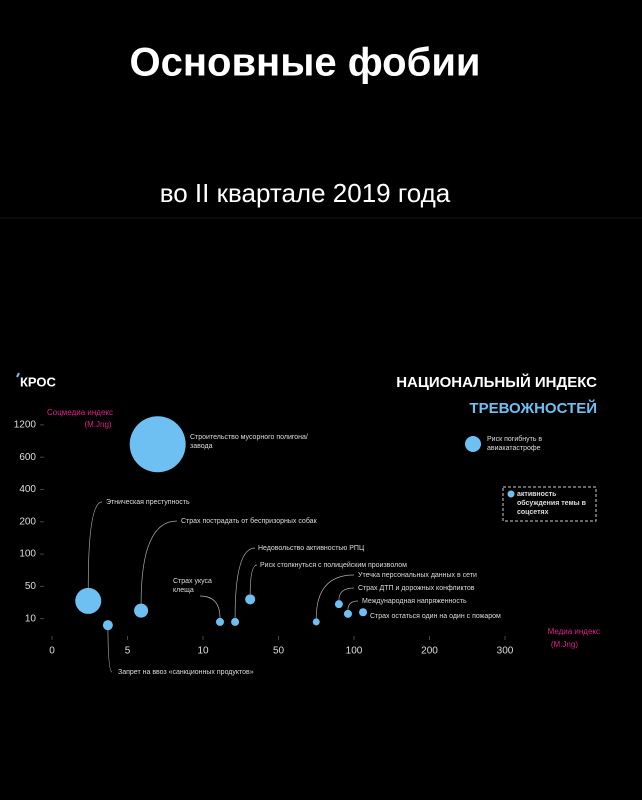  I want to click on y-tick-label: 50, so click(31, 586).